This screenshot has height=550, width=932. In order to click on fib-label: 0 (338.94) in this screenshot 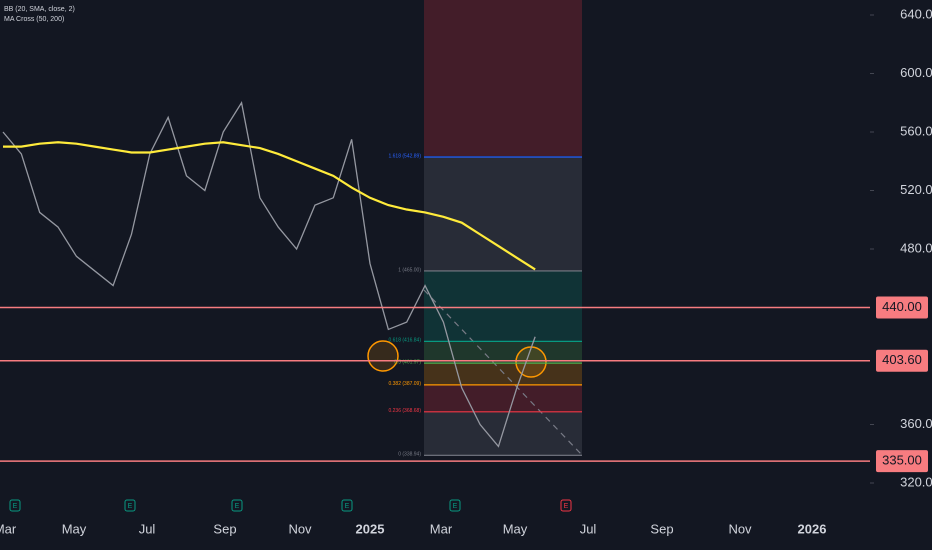, I will do `click(409, 455)`.